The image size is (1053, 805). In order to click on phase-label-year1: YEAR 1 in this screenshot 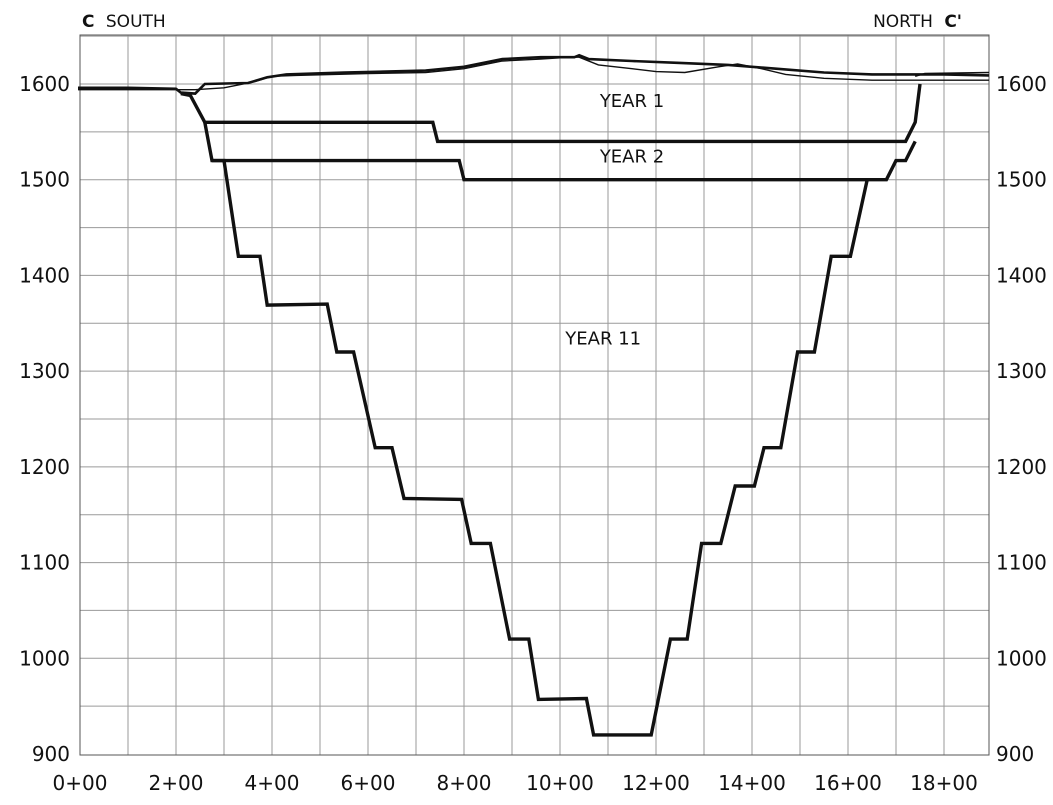, I will do `click(631, 101)`.